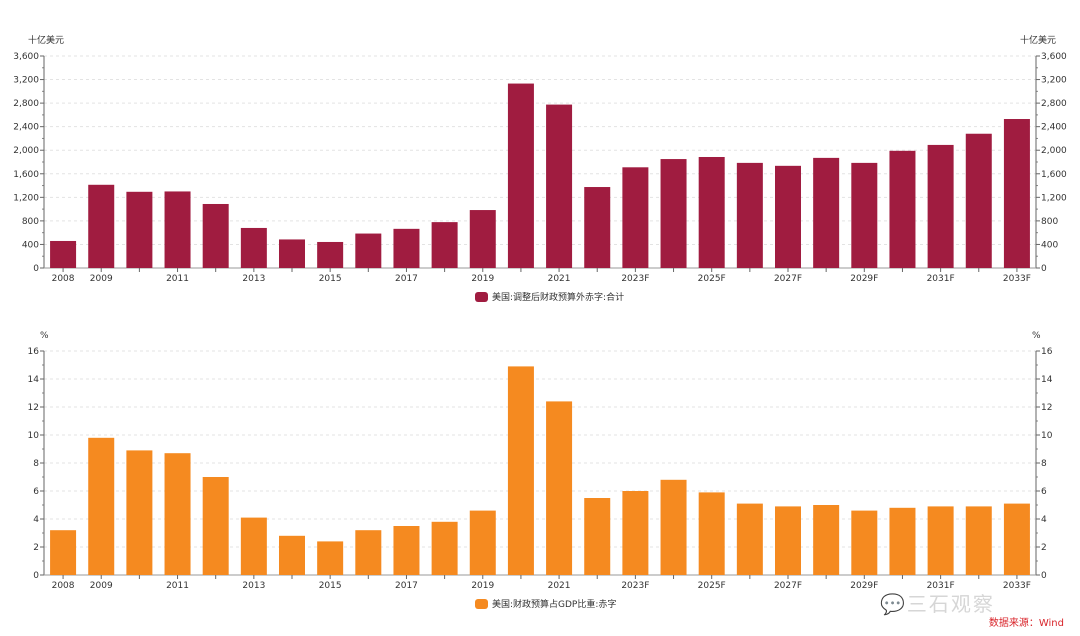 The image size is (1080, 636). Describe the element at coordinates (34, 352) in the screenshot. I see `y-tick-label: 16` at that location.